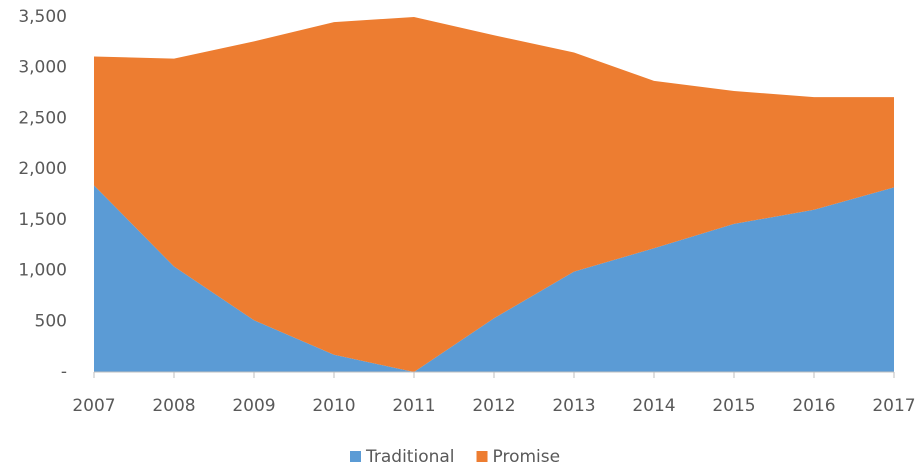  I want to click on y-tick-label: -, so click(64, 372).